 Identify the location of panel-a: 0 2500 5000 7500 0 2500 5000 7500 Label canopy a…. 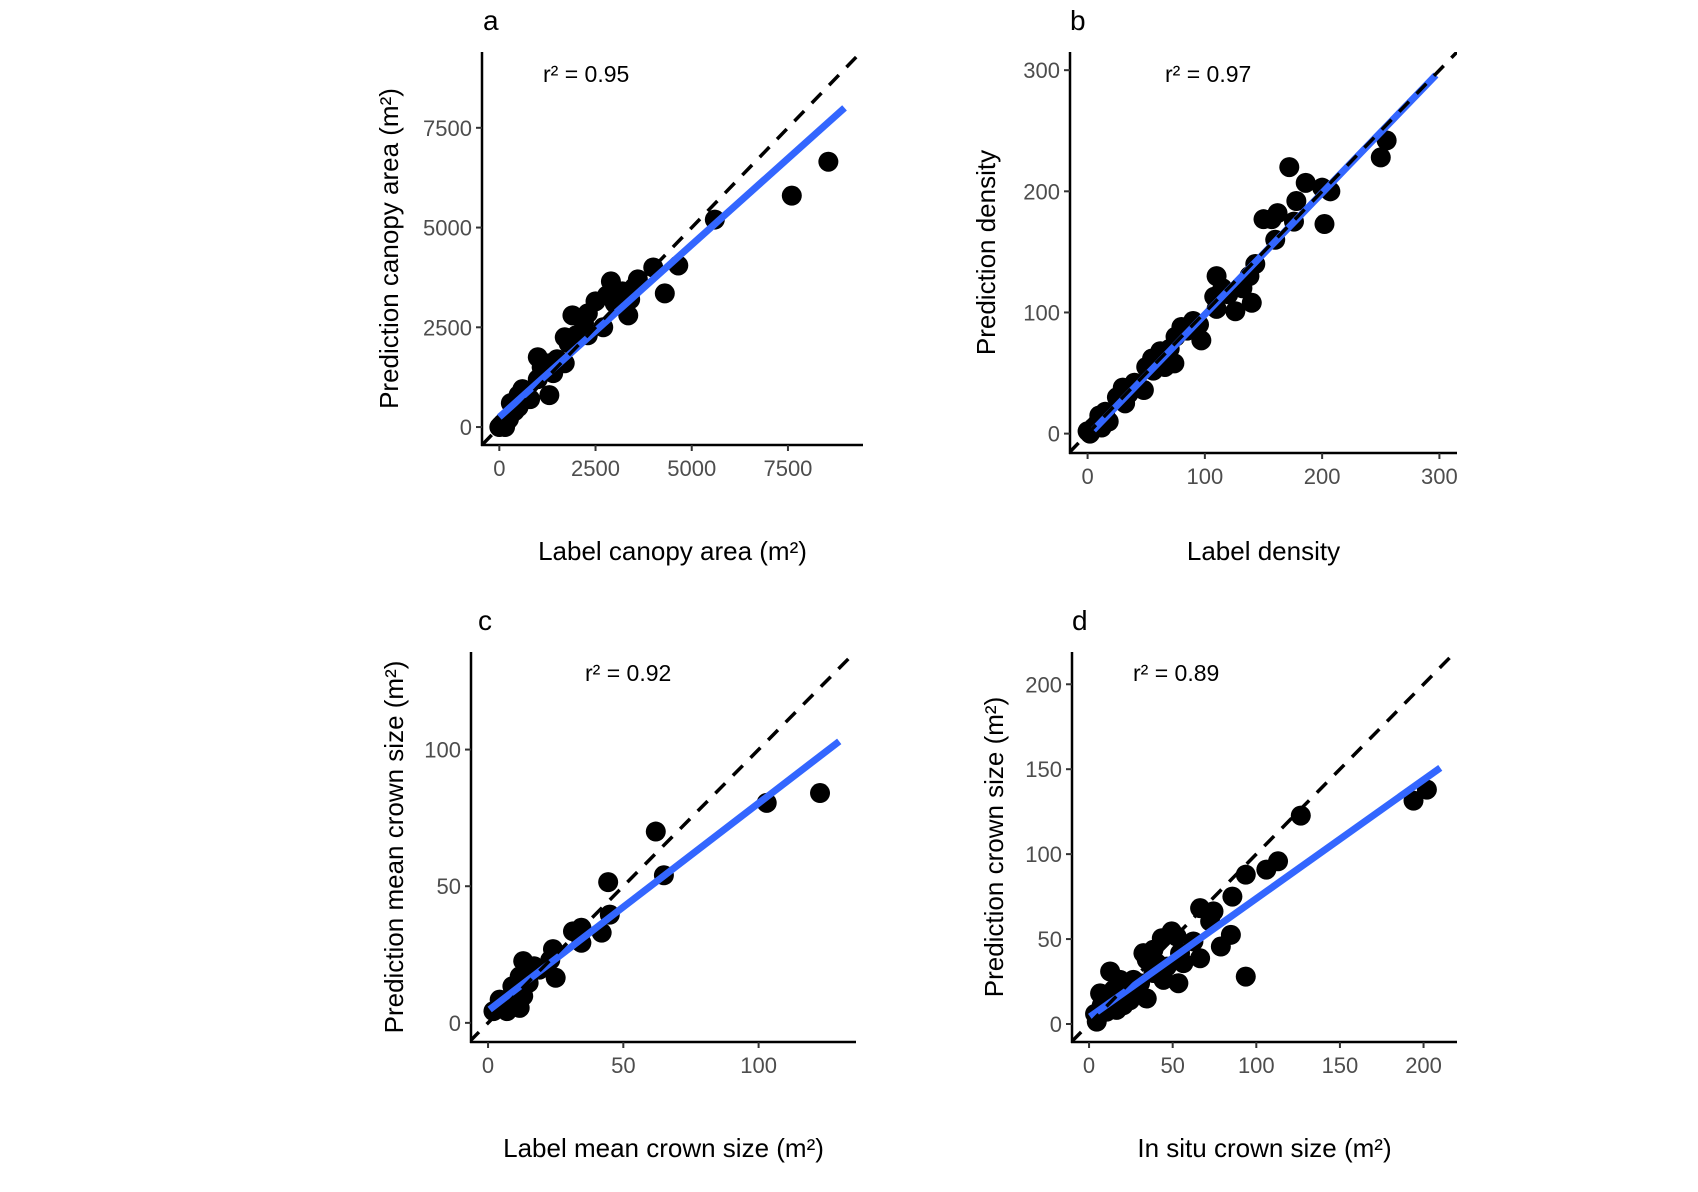
(618, 285).